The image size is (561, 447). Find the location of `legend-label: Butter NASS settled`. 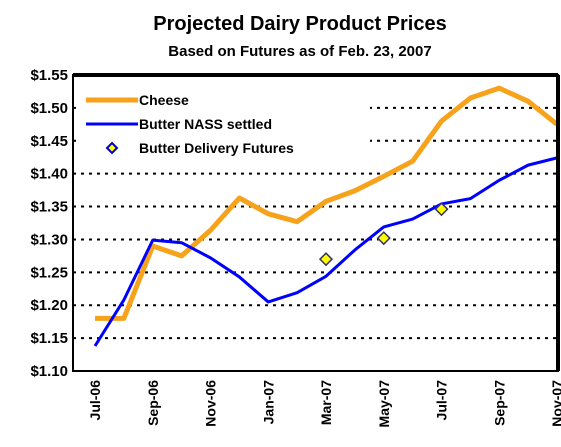

legend-label: Butter NASS settled is located at coordinates (205, 124).